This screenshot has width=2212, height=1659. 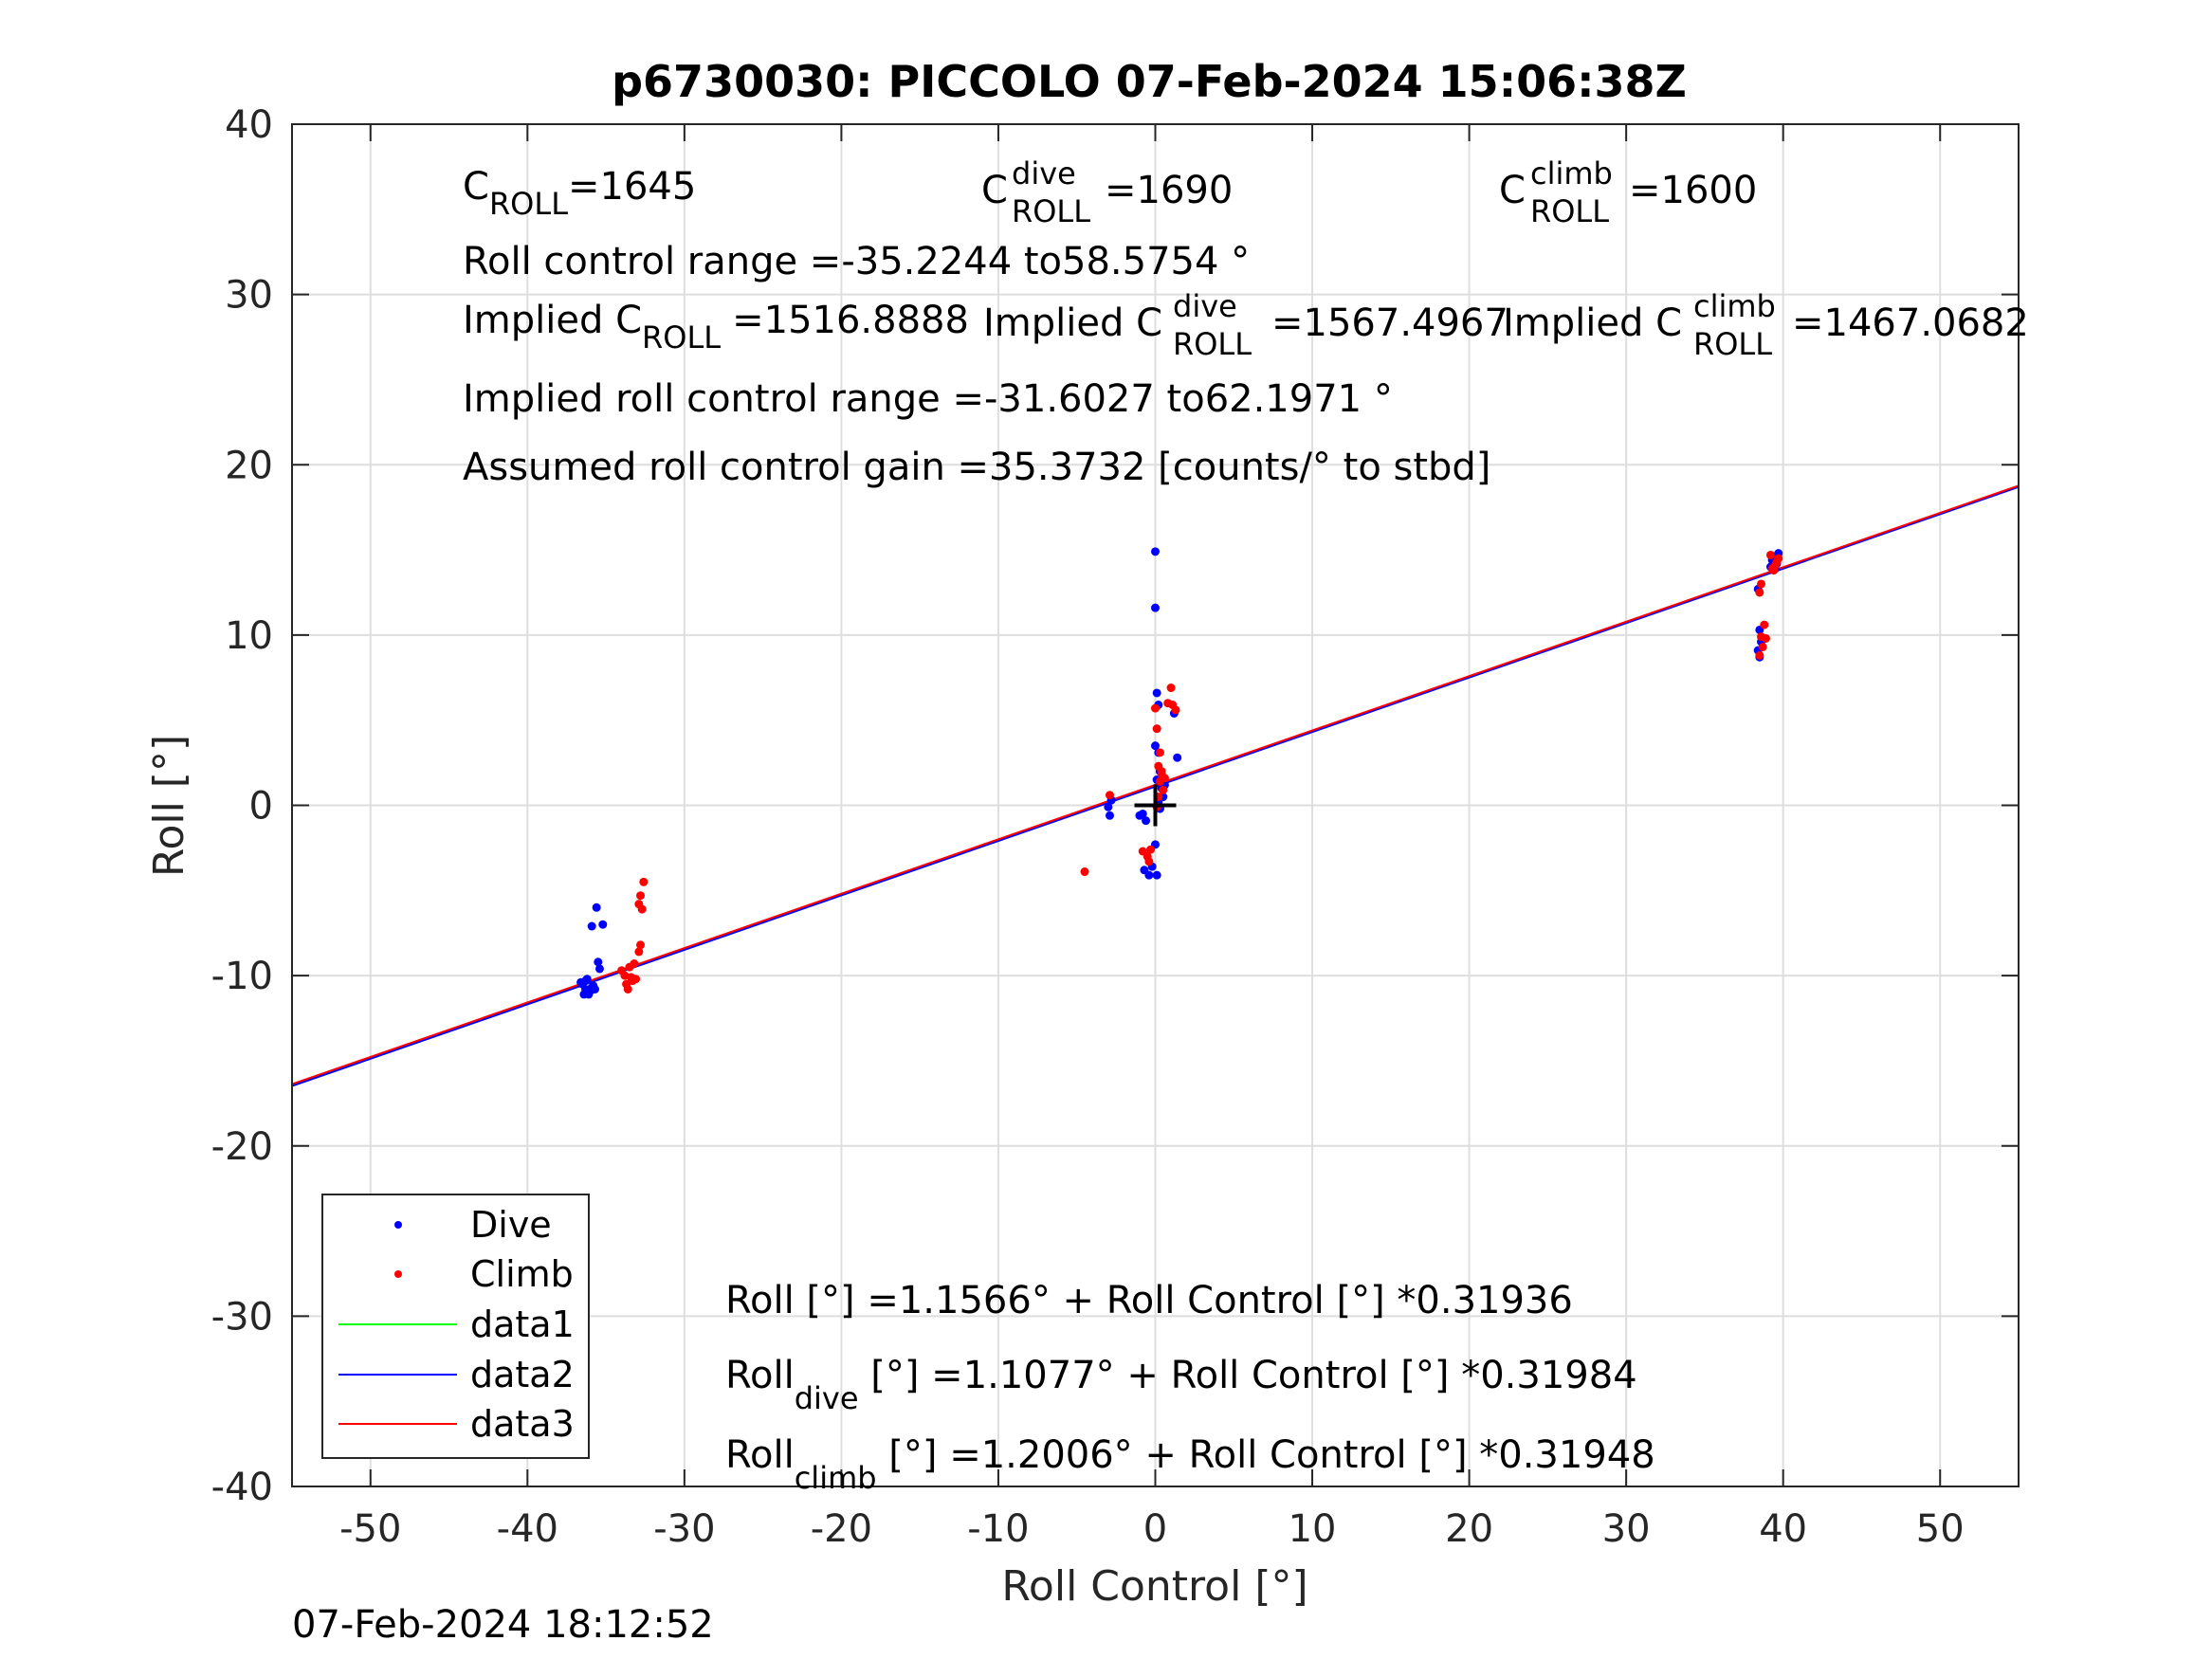 What do you see at coordinates (522, 1374) in the screenshot?
I see `legend-data2-label: data2` at bounding box center [522, 1374].